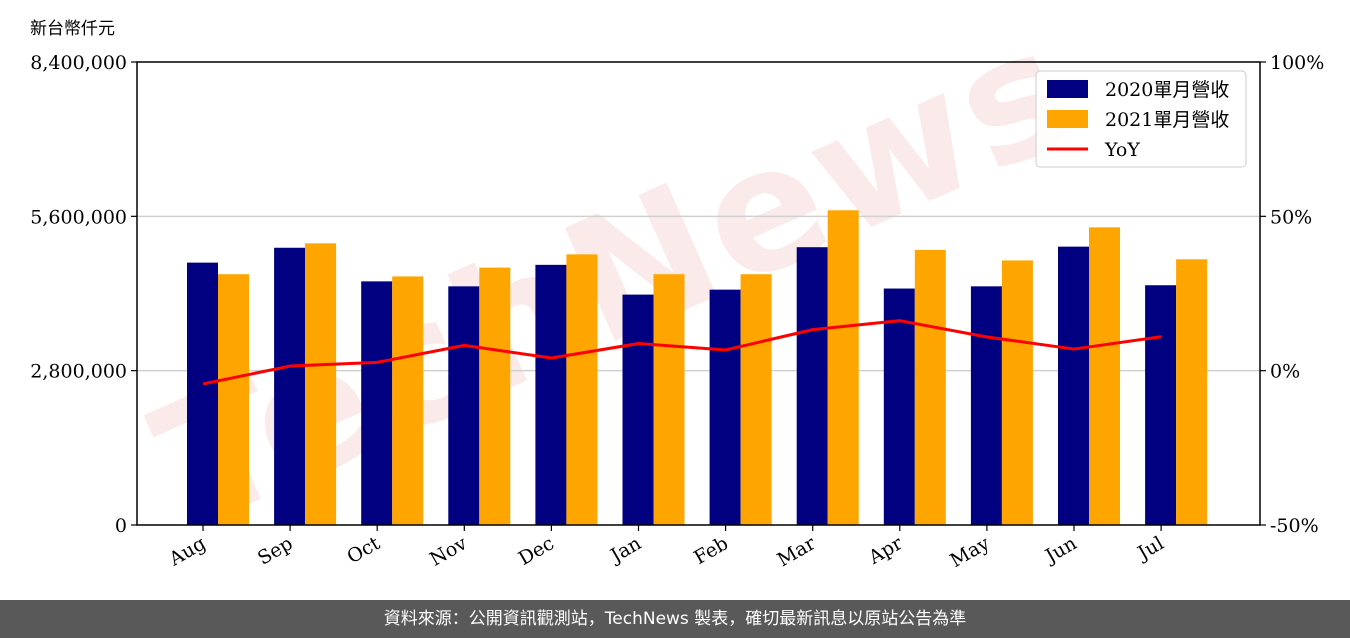  I want to click on bar-2021-nov, so click(495, 396).